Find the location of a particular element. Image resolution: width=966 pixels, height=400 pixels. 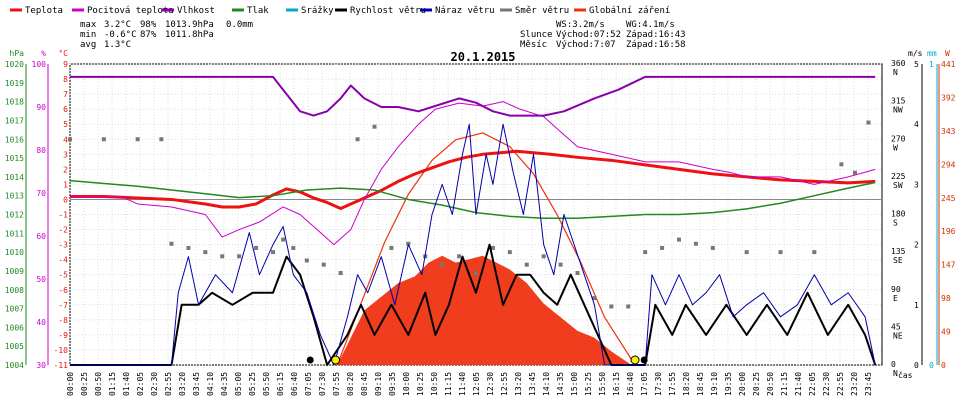

axis-tick-hPa: 1018 is located at coordinates (14, 102).